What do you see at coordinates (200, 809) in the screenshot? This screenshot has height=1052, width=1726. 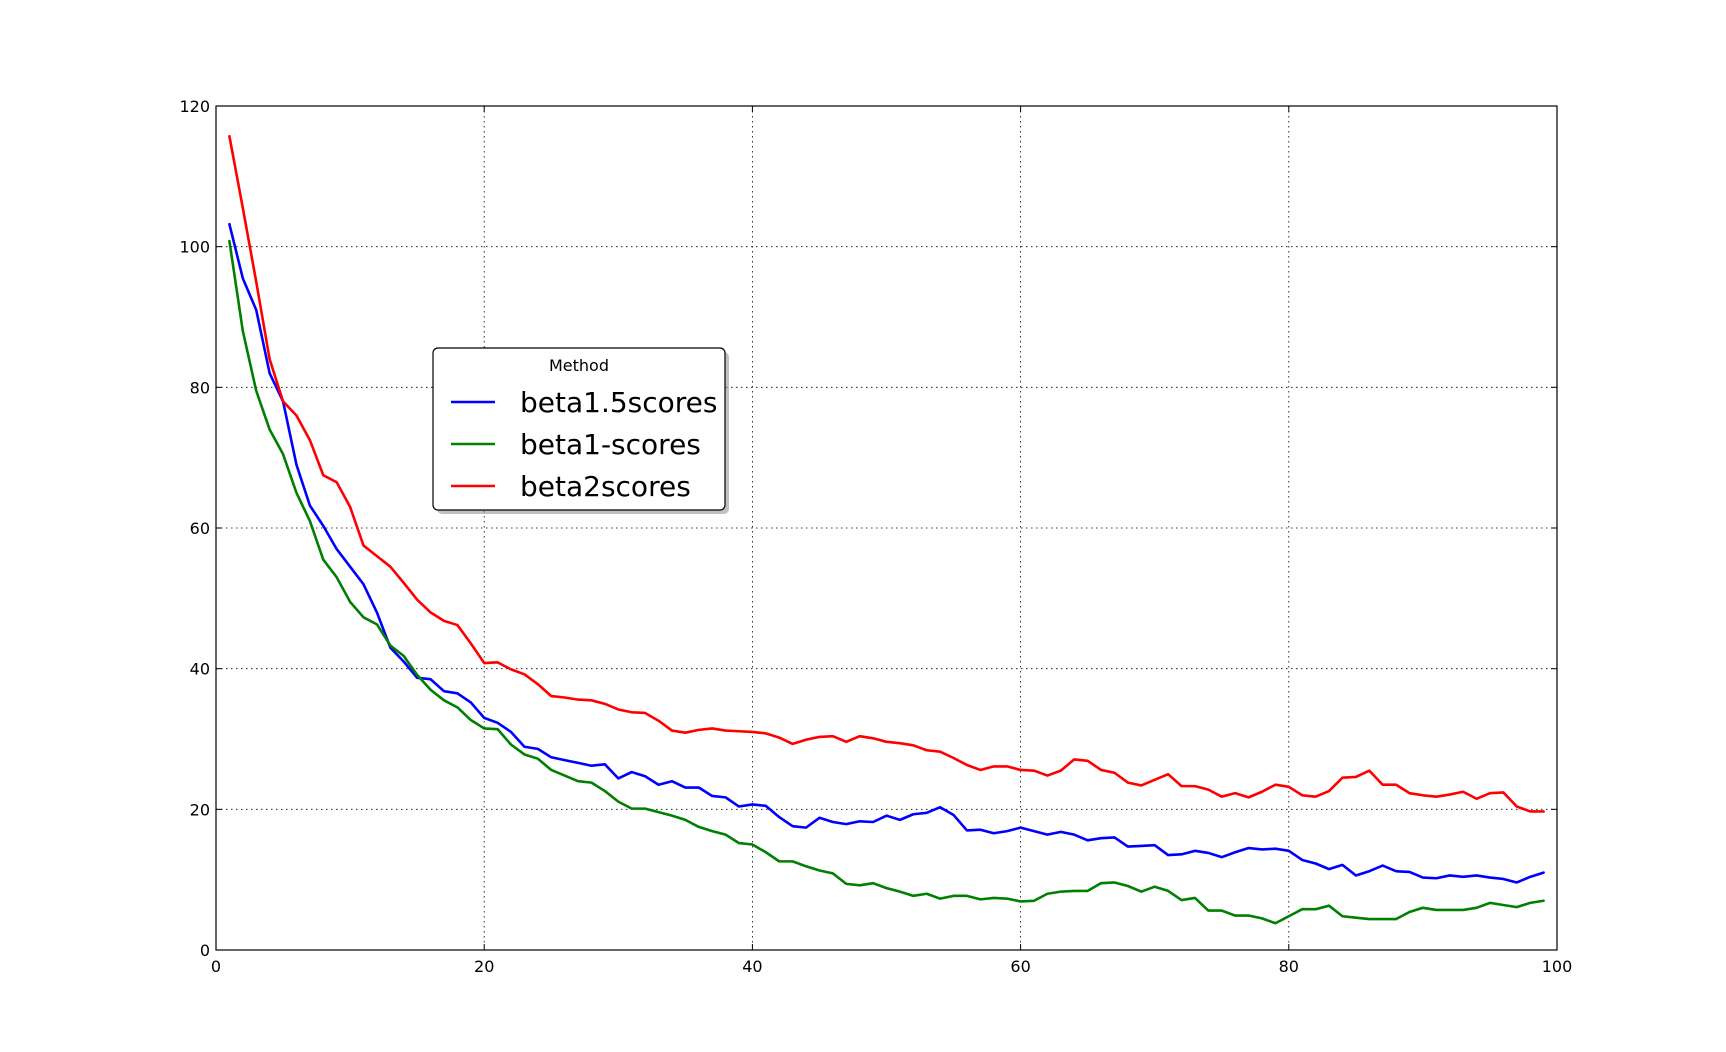 I see `y-tick-label: 20` at bounding box center [200, 809].